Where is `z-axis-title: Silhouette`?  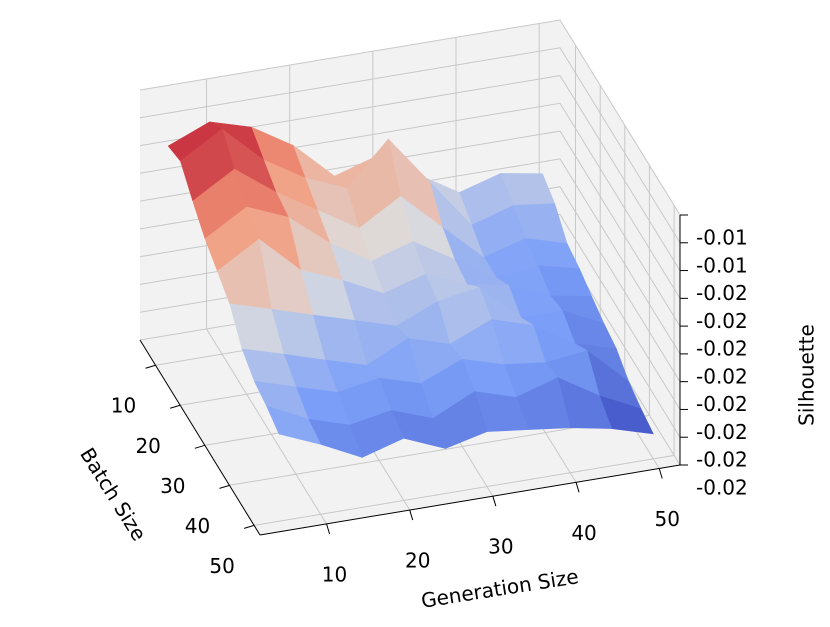 z-axis-title: Silhouette is located at coordinates (807, 375).